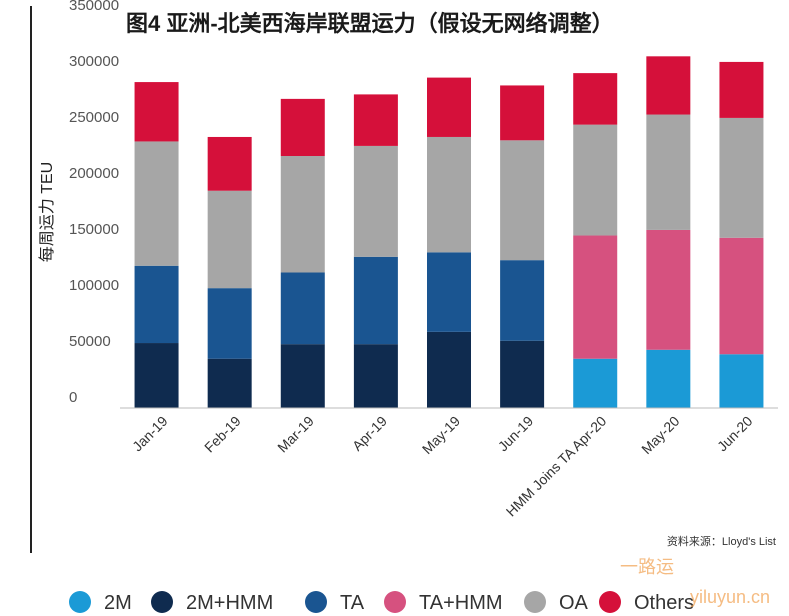 The image size is (789, 616). What do you see at coordinates (90, 341) in the screenshot?
I see `y-tick-label: 50000` at bounding box center [90, 341].